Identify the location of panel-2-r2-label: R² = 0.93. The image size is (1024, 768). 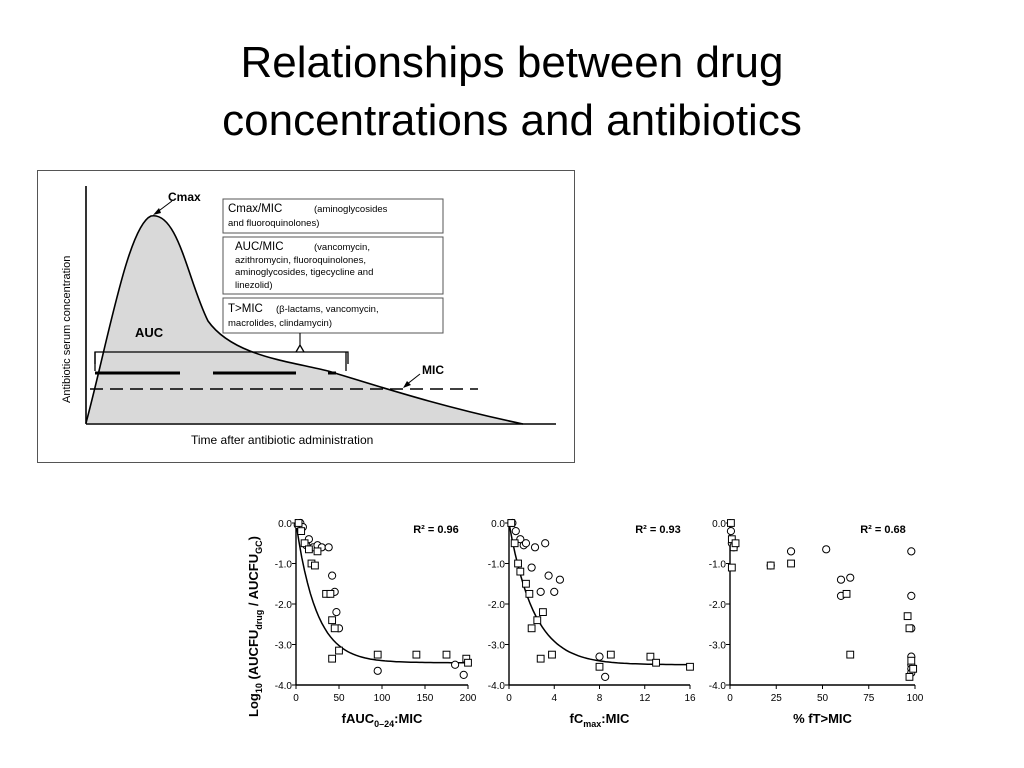
(658, 530).